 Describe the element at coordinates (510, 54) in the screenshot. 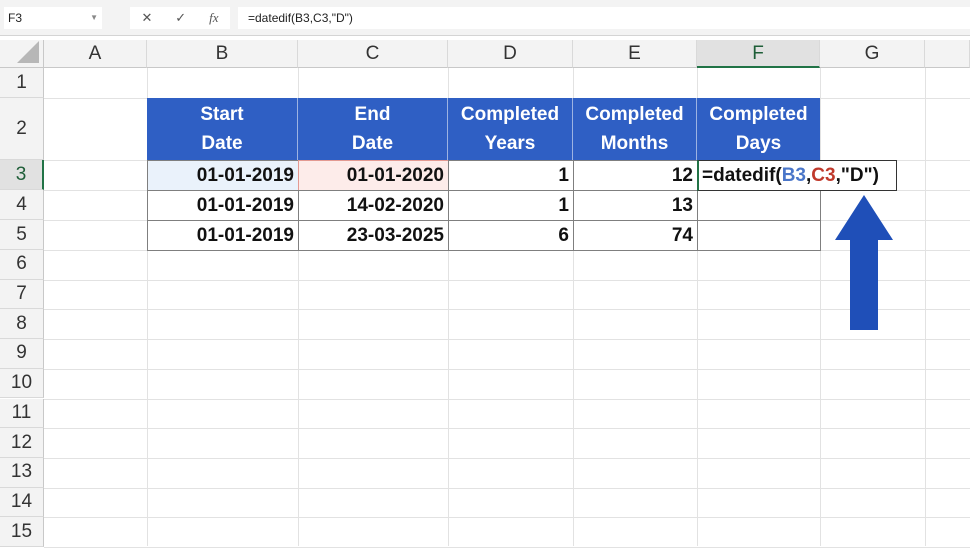

I see `column-header-D: D` at that location.